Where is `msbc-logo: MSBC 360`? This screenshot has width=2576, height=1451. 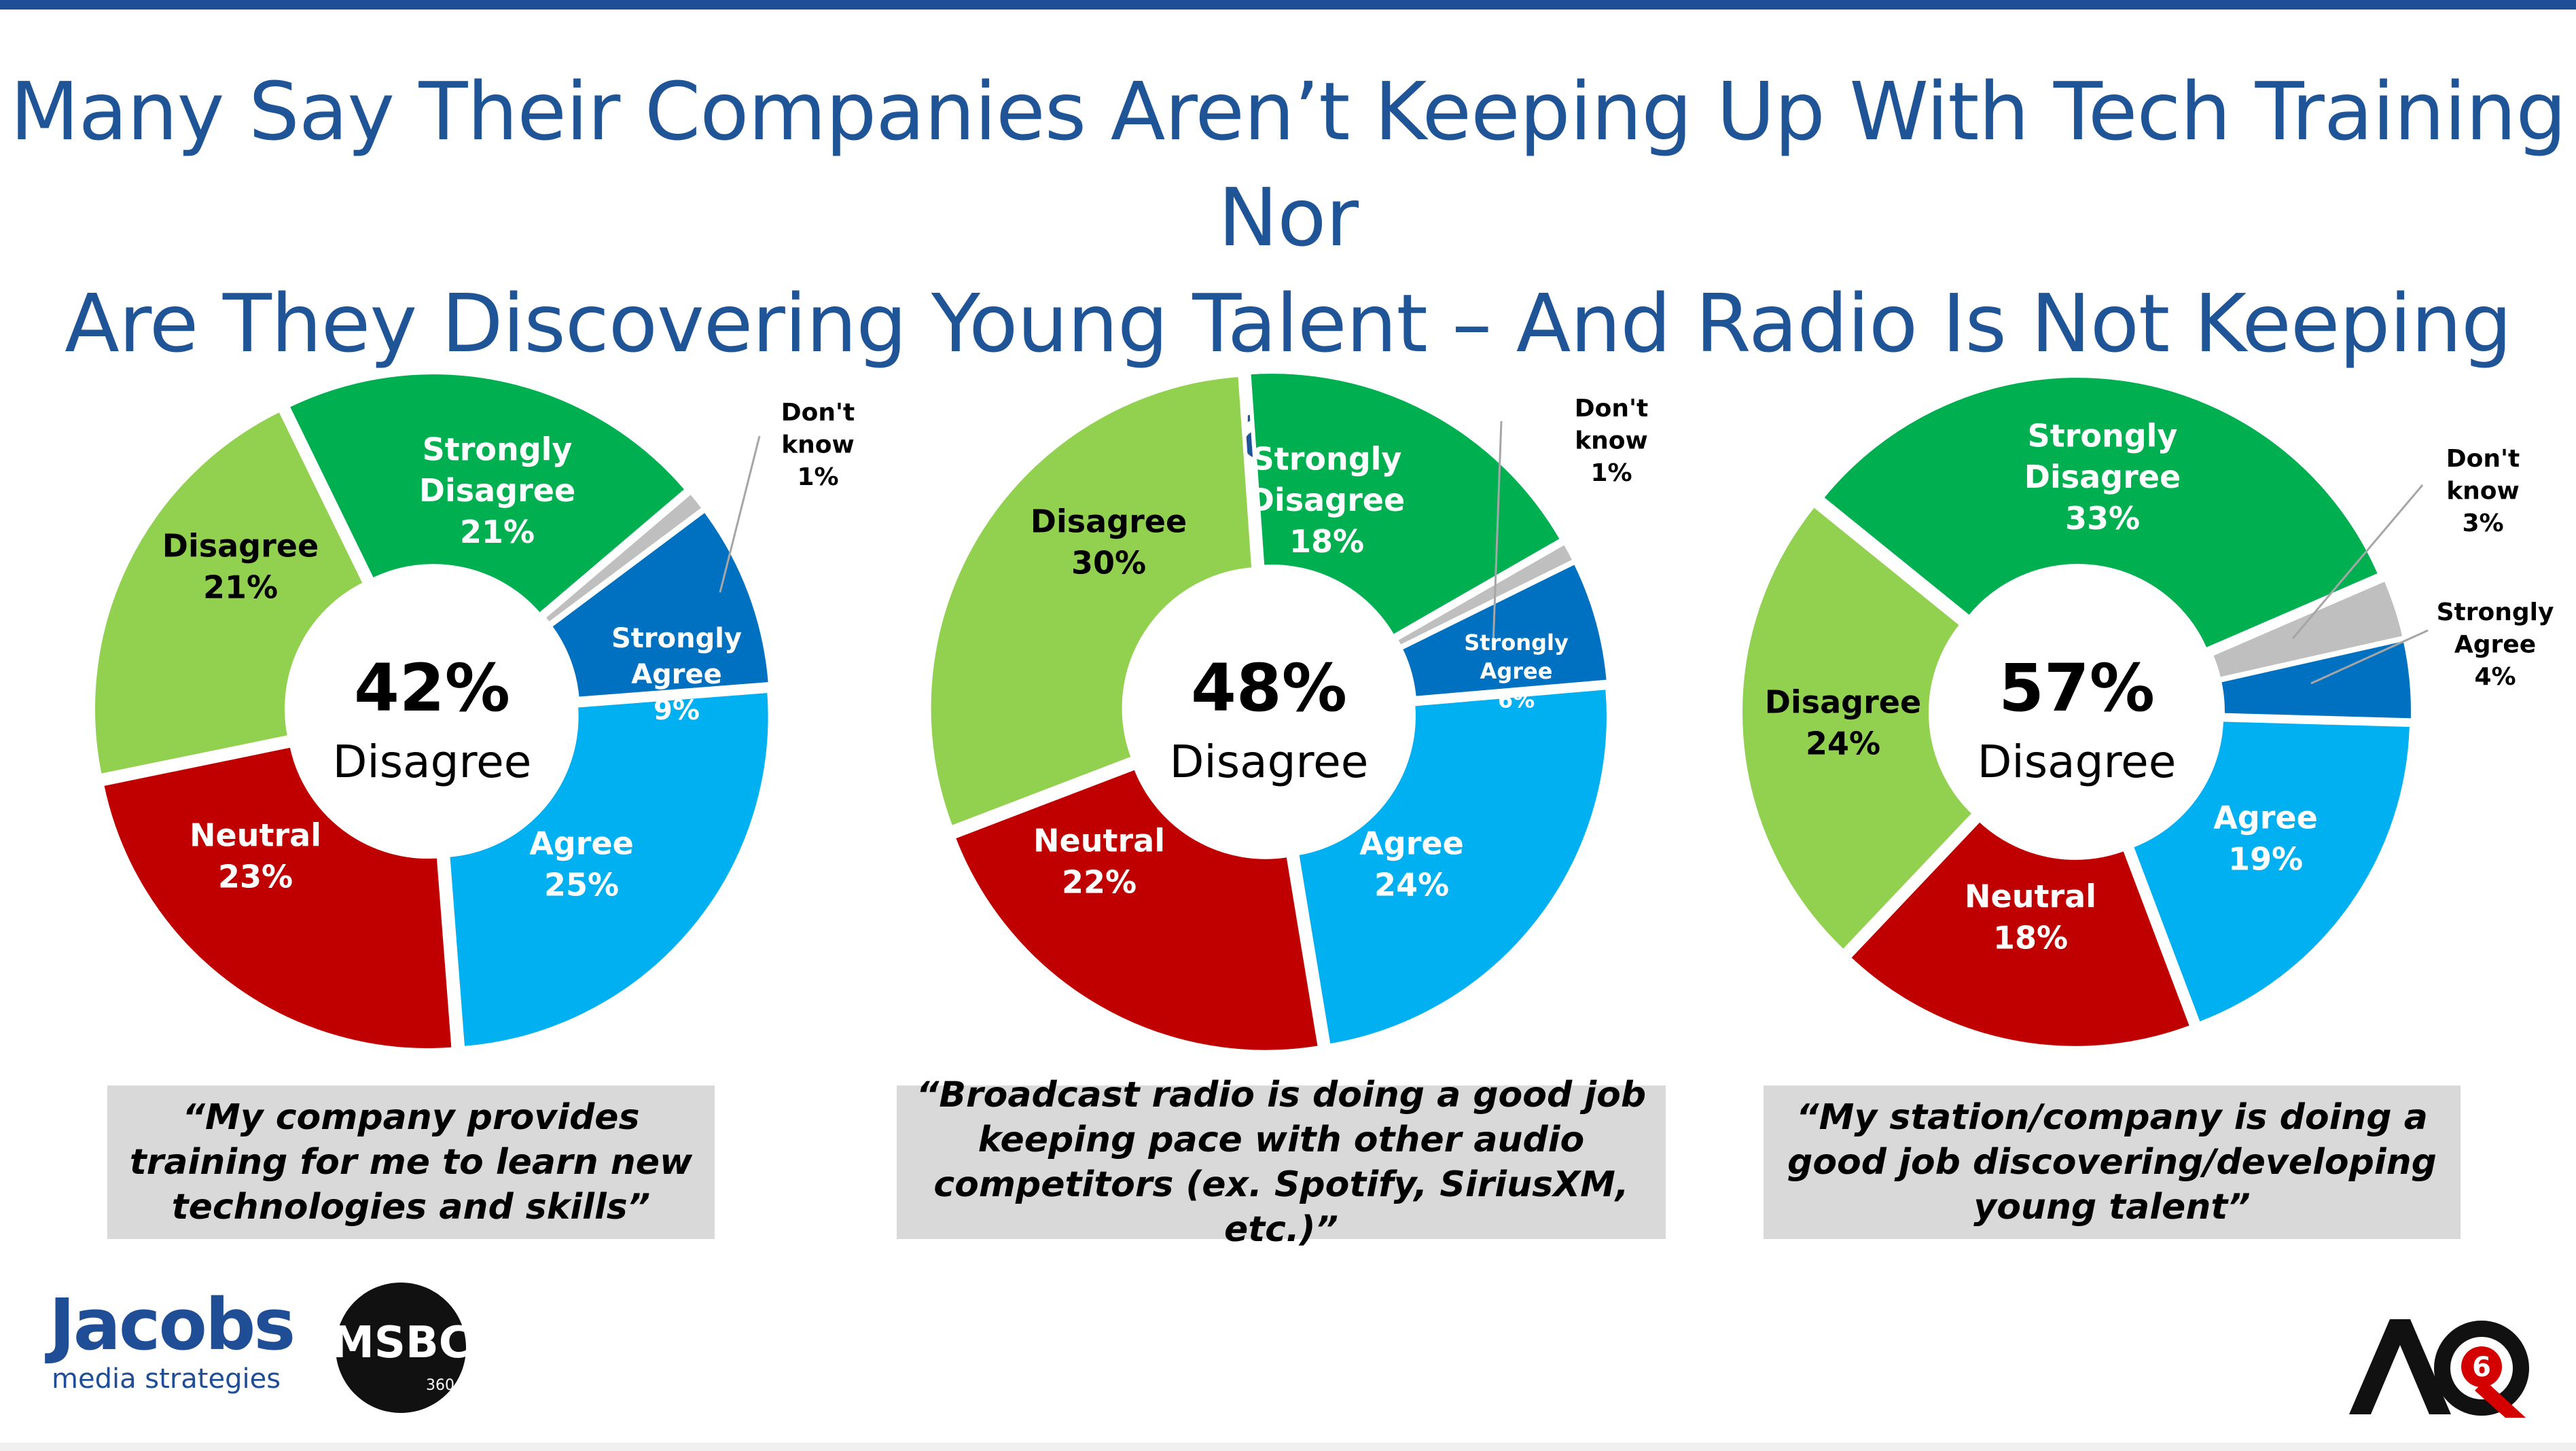
msbc-logo: MSBC 360 is located at coordinates (400, 1348).